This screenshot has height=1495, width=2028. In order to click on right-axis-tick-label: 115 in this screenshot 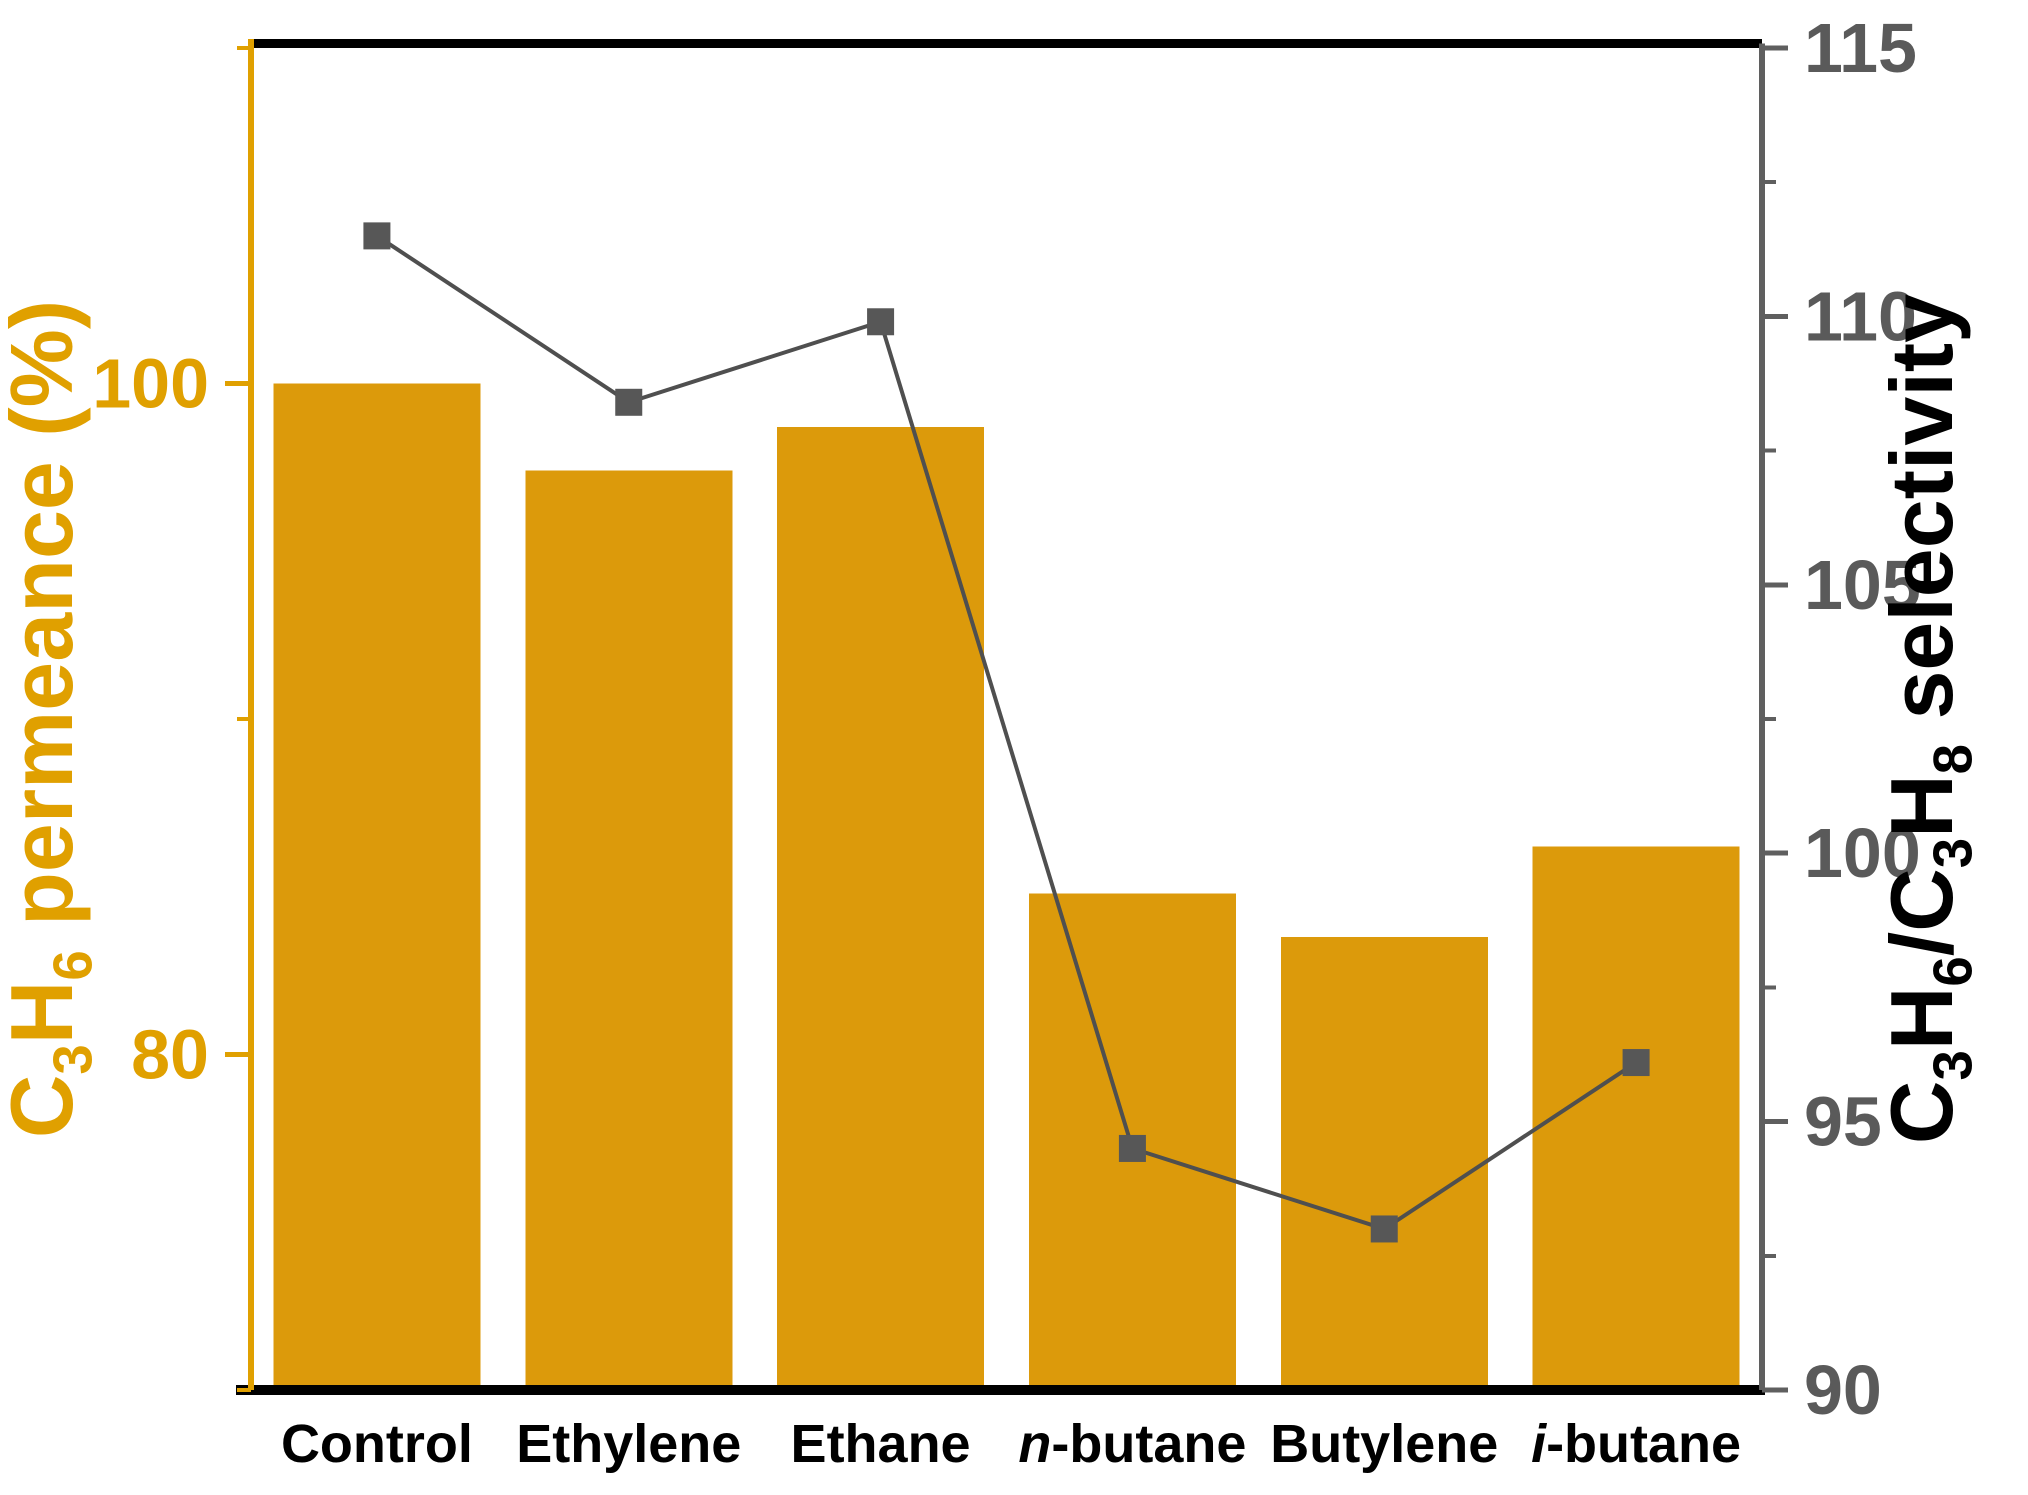, I will do `click(1860, 48)`.